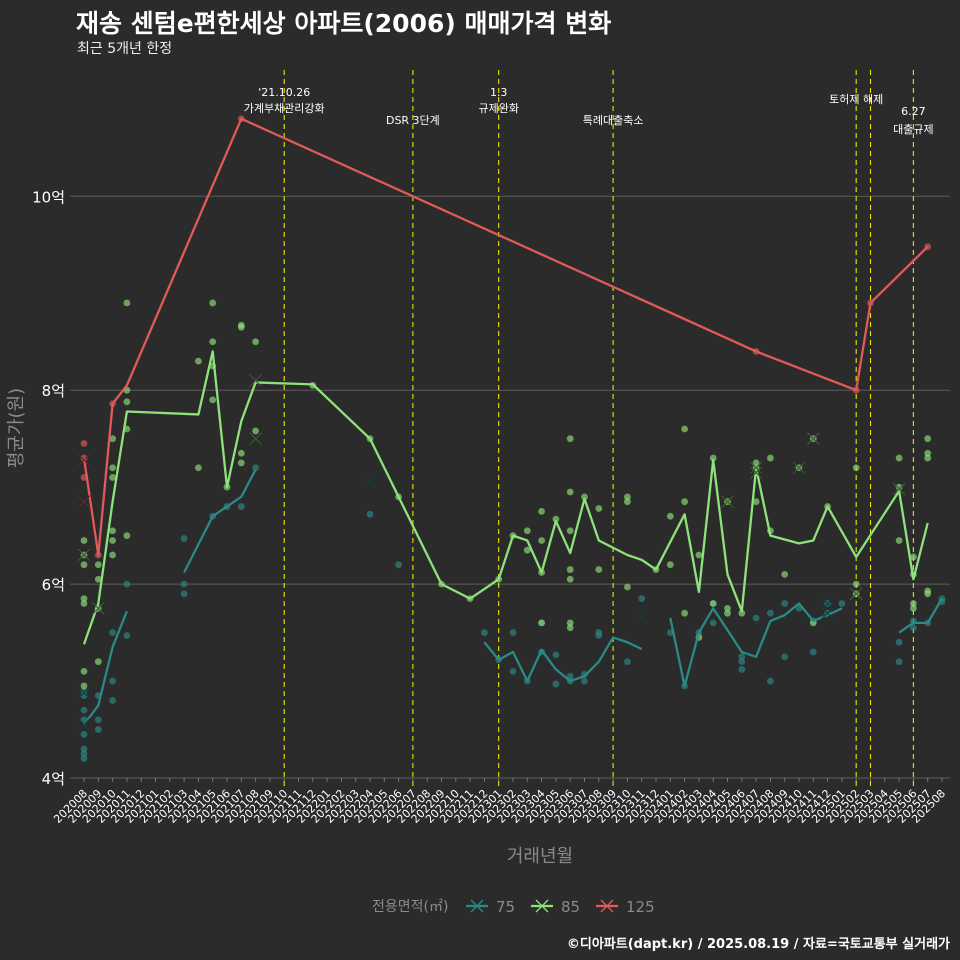 The image size is (960, 960). Describe the element at coordinates (410, 907) in the screenshot. I see `legend-title: 전용면적(㎡)` at that location.